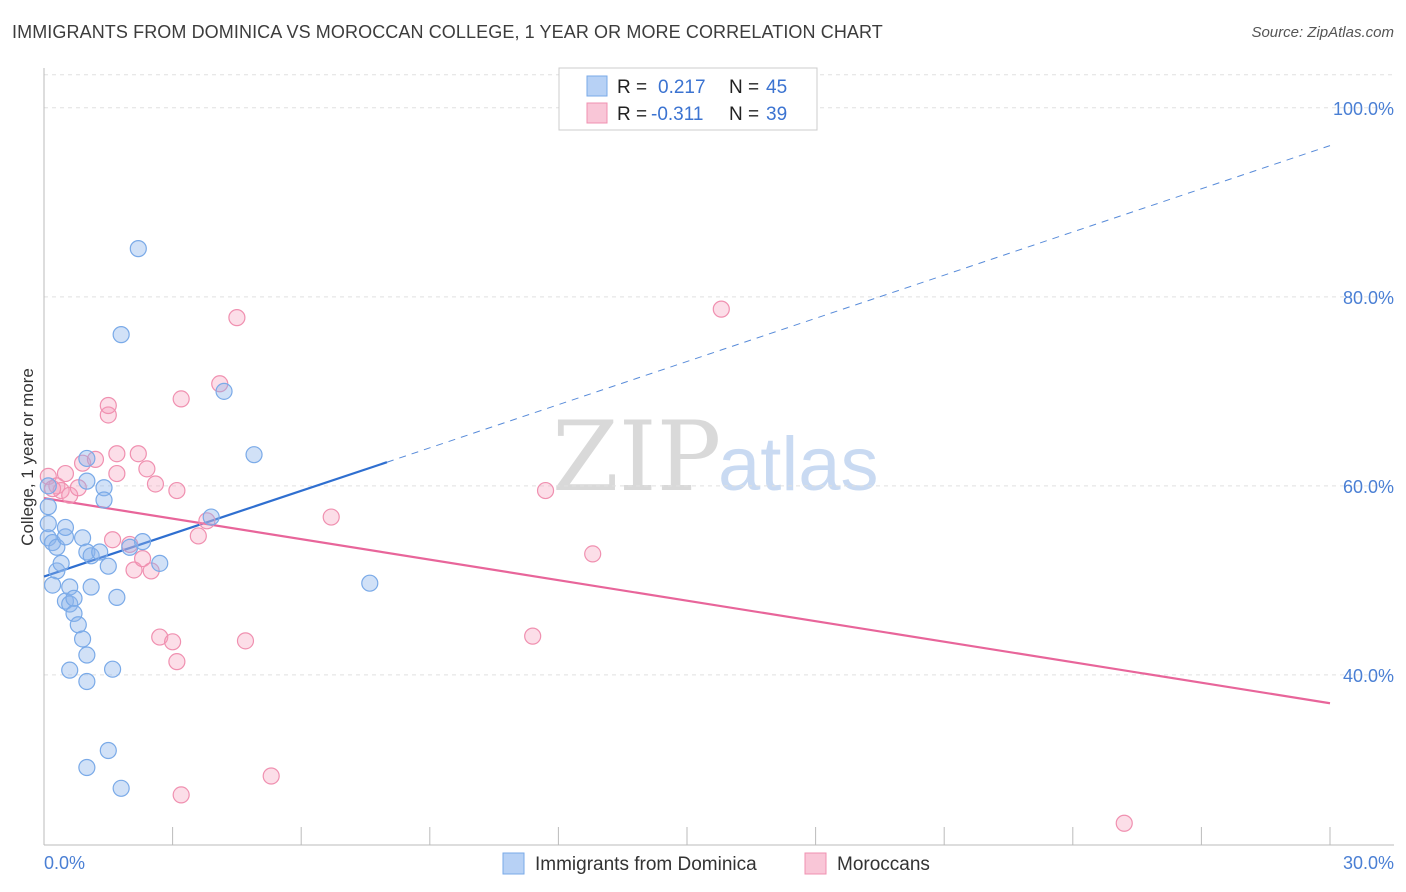 This screenshot has width=1406, height=892. I want to click on y-tick-labels: 40.0% 60.0% 80.0% 100.0%, so click(1363, 392).